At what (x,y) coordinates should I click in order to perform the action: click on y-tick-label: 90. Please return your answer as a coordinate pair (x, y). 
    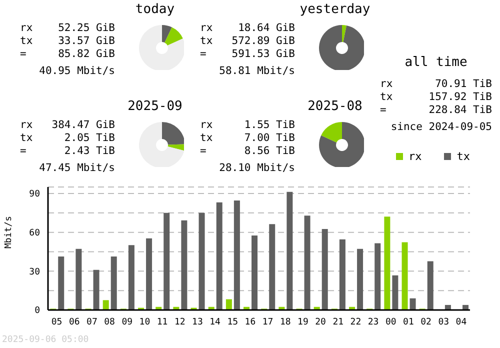
    Looking at the image, I should click on (34, 195).